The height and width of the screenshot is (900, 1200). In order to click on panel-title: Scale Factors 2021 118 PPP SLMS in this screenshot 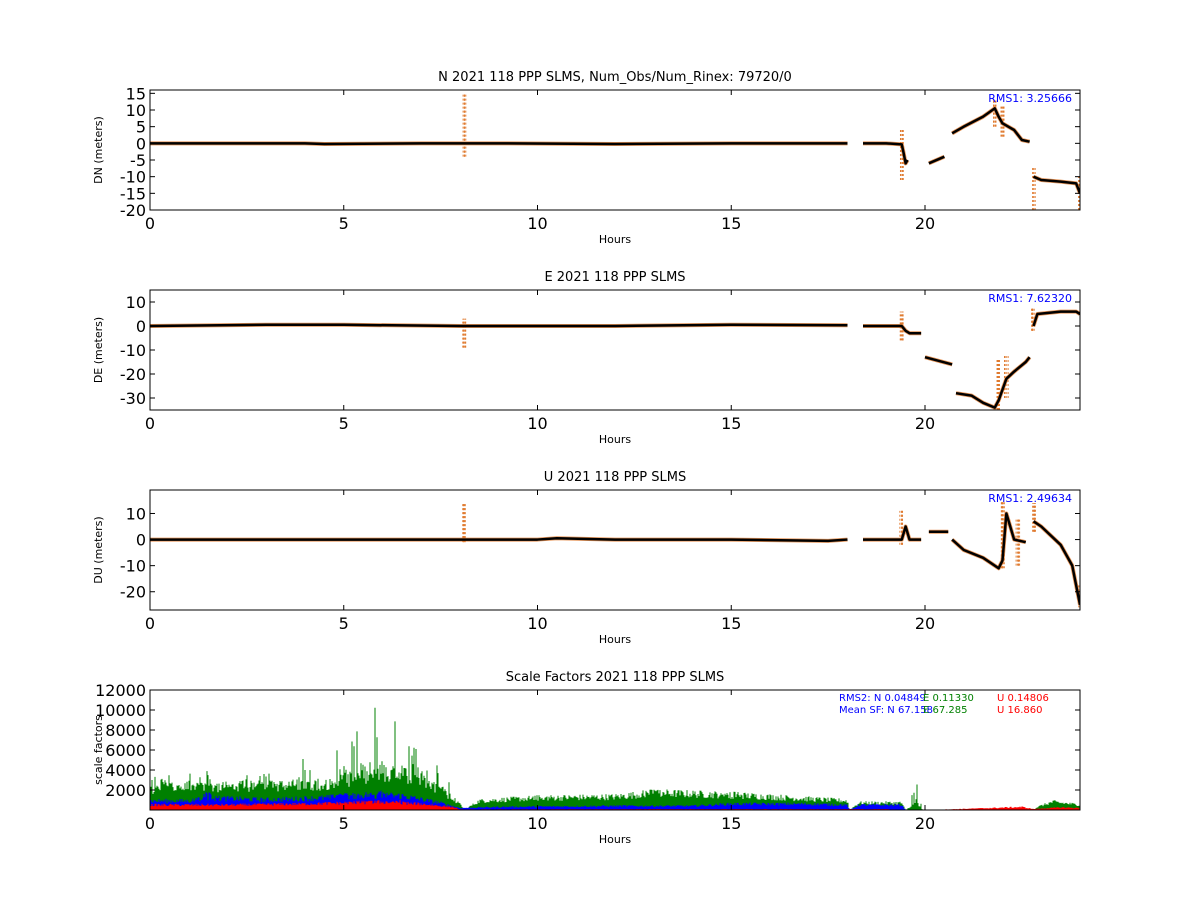, I will do `click(615, 677)`.